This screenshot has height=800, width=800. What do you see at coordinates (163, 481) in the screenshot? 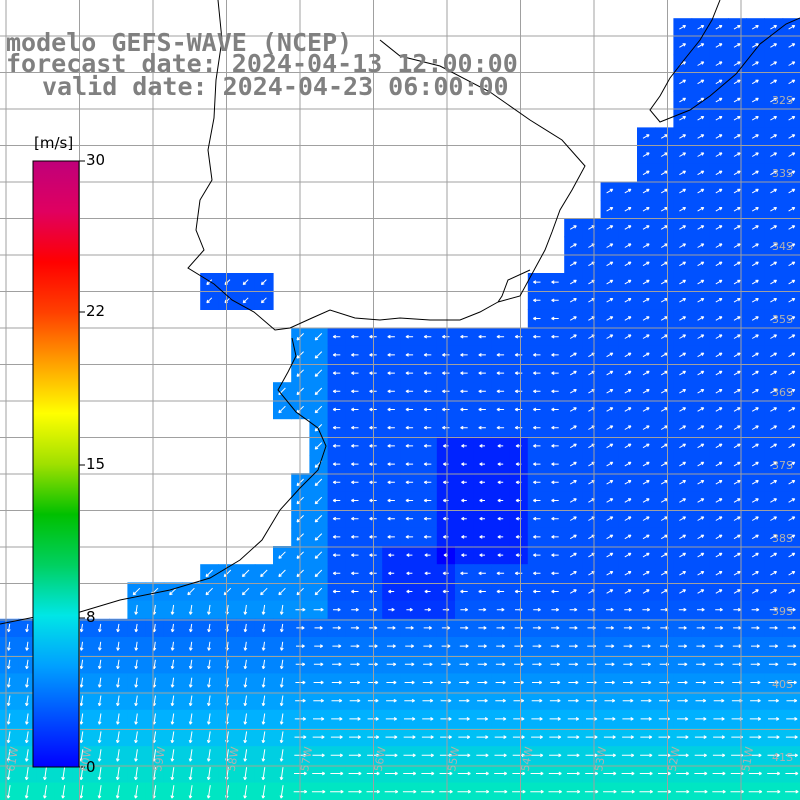
I see `coastline-buenos-aires` at bounding box center [163, 481].